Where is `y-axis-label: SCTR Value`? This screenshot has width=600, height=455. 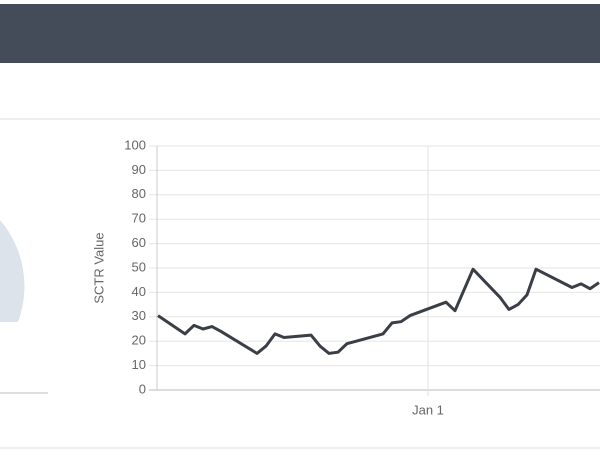 y-axis-label: SCTR Value is located at coordinates (98, 267).